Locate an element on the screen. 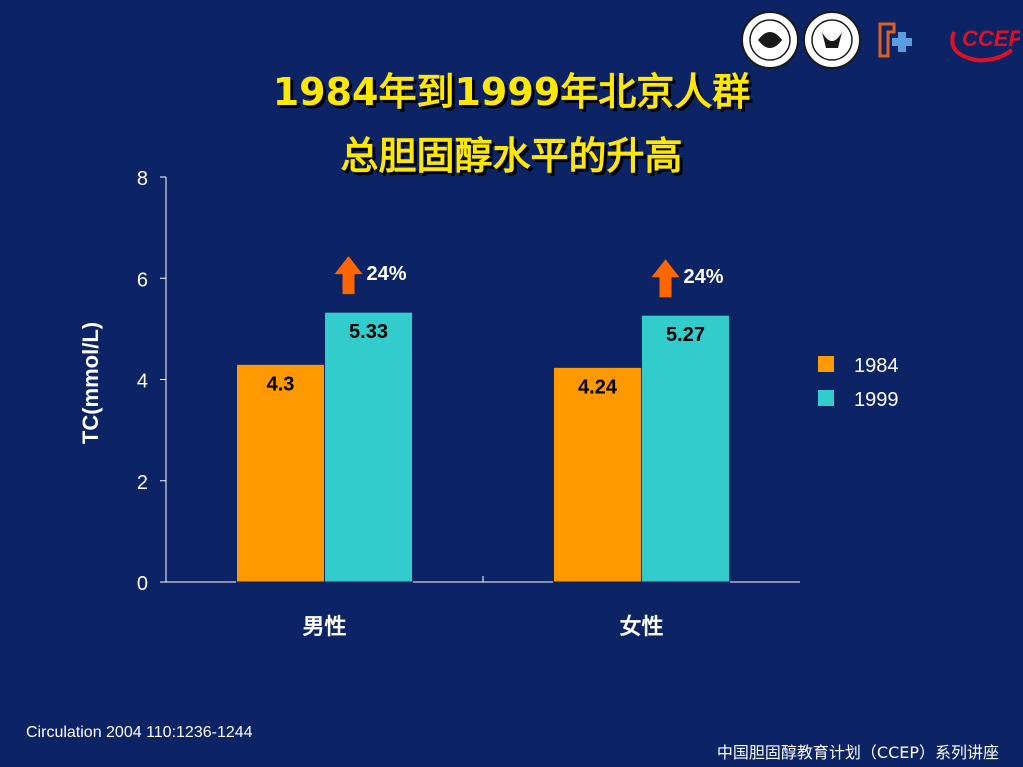 The height and width of the screenshot is (767, 1023). y-tick-label: 6 is located at coordinates (142, 280).